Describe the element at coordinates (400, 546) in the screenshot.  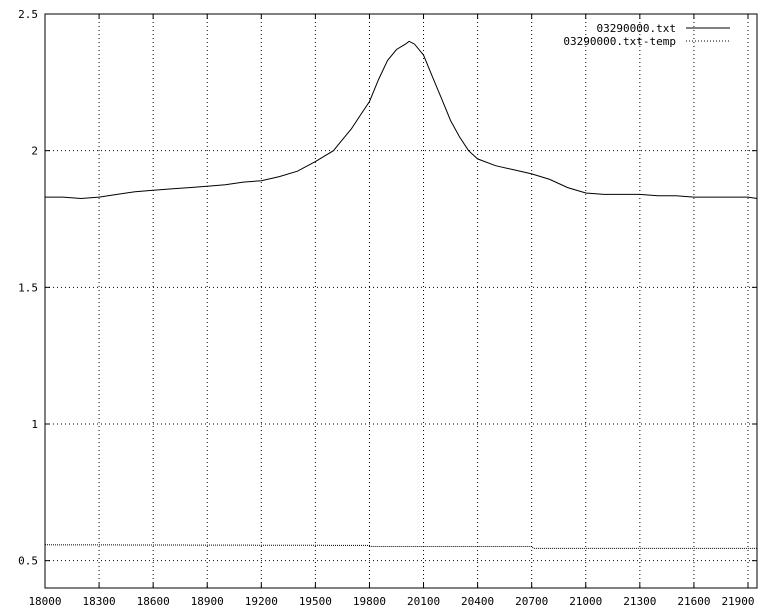
I see `series-line-temp` at that location.